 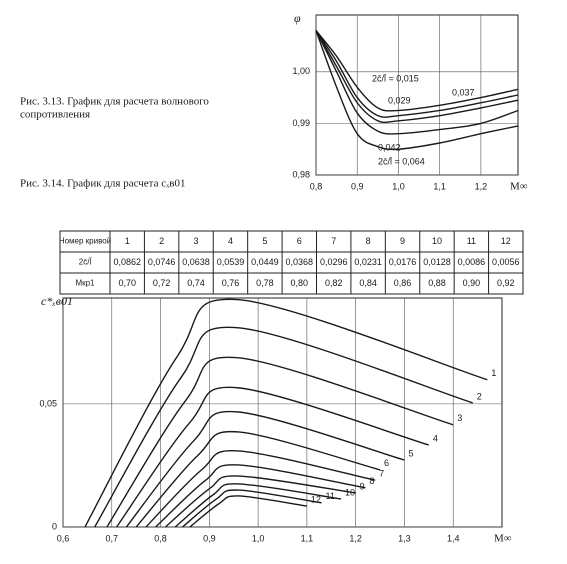 What do you see at coordinates (301, 123) in the screenshot?
I see `y-tick-label: 0,99` at bounding box center [301, 123].